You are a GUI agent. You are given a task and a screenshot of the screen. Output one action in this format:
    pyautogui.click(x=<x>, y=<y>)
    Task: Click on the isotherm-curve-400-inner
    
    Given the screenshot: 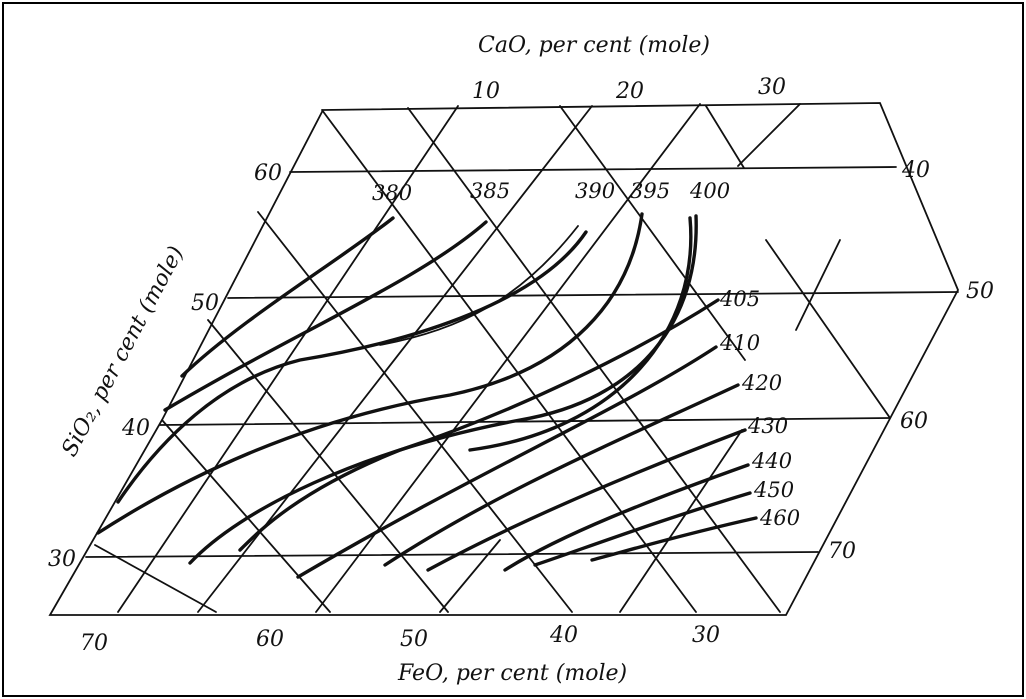 What is the action you would take?
    pyautogui.click(x=580, y=334)
    